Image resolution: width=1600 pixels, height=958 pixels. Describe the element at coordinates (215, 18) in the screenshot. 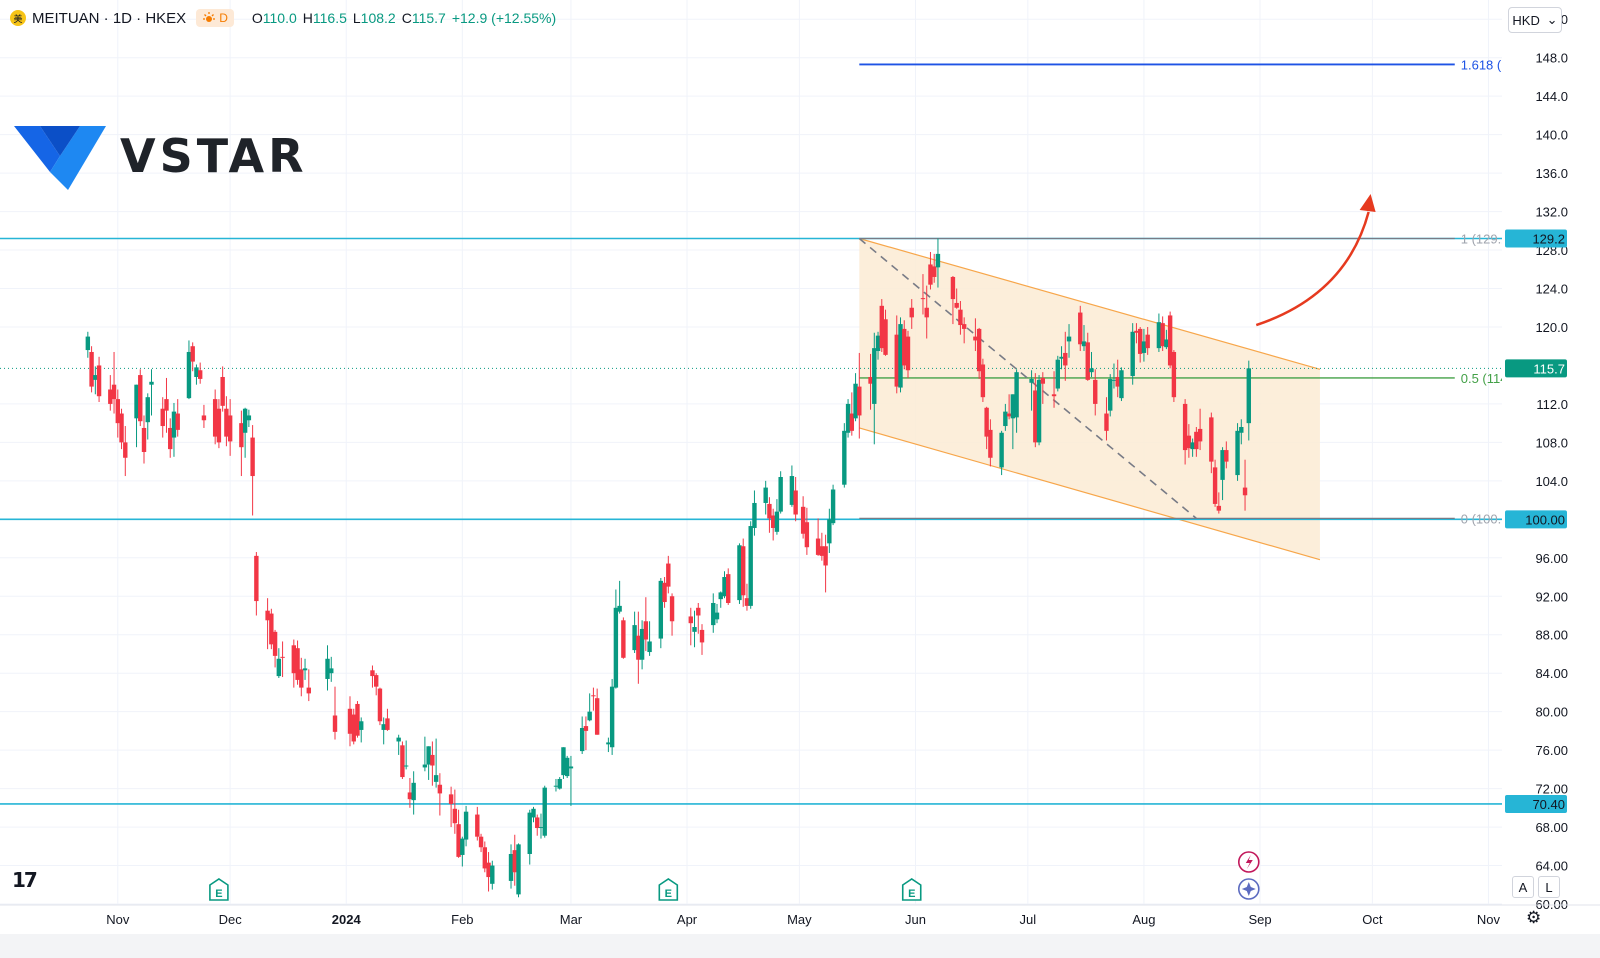

I see `session-pill: D` at that location.